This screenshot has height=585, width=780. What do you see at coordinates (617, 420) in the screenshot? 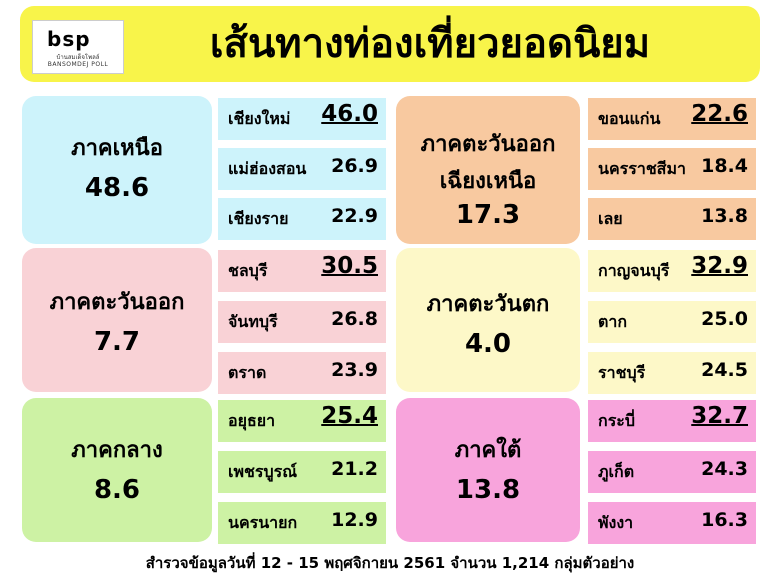
I see `province-name: กระบี่` at bounding box center [617, 420].